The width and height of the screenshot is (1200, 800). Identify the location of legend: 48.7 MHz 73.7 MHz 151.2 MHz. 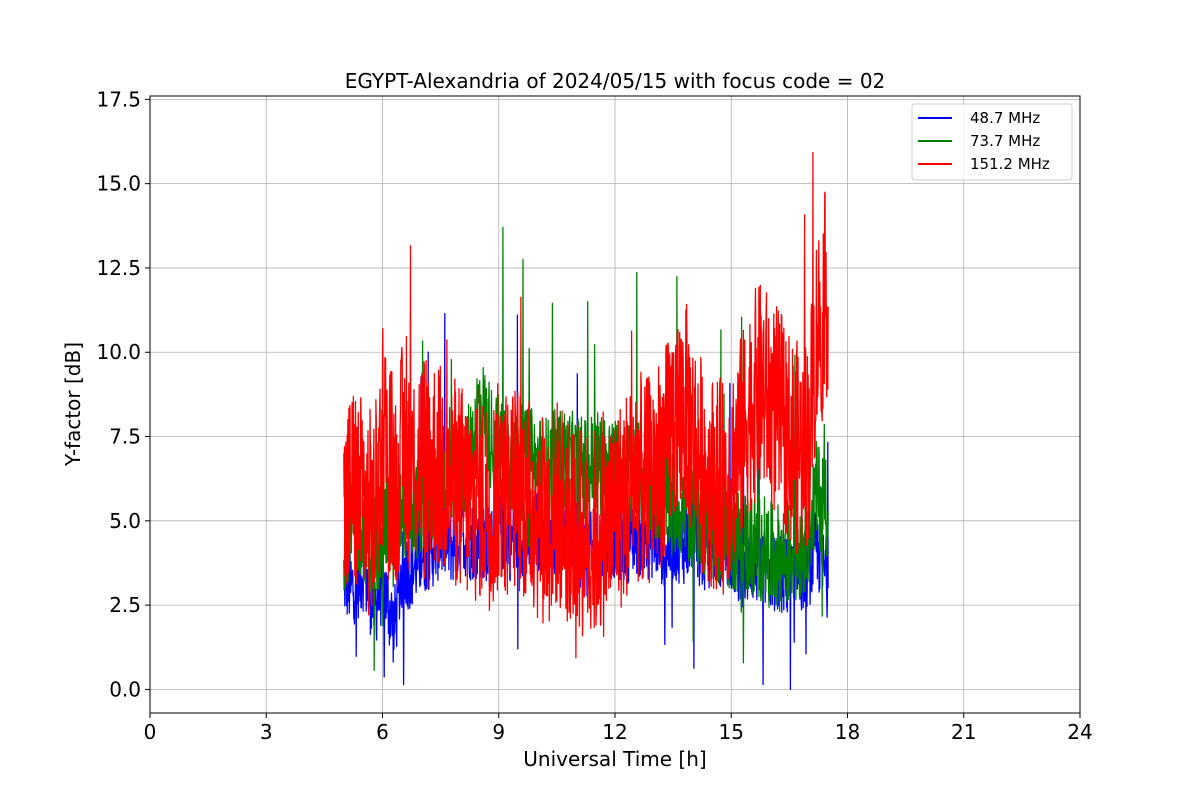
(992, 142).